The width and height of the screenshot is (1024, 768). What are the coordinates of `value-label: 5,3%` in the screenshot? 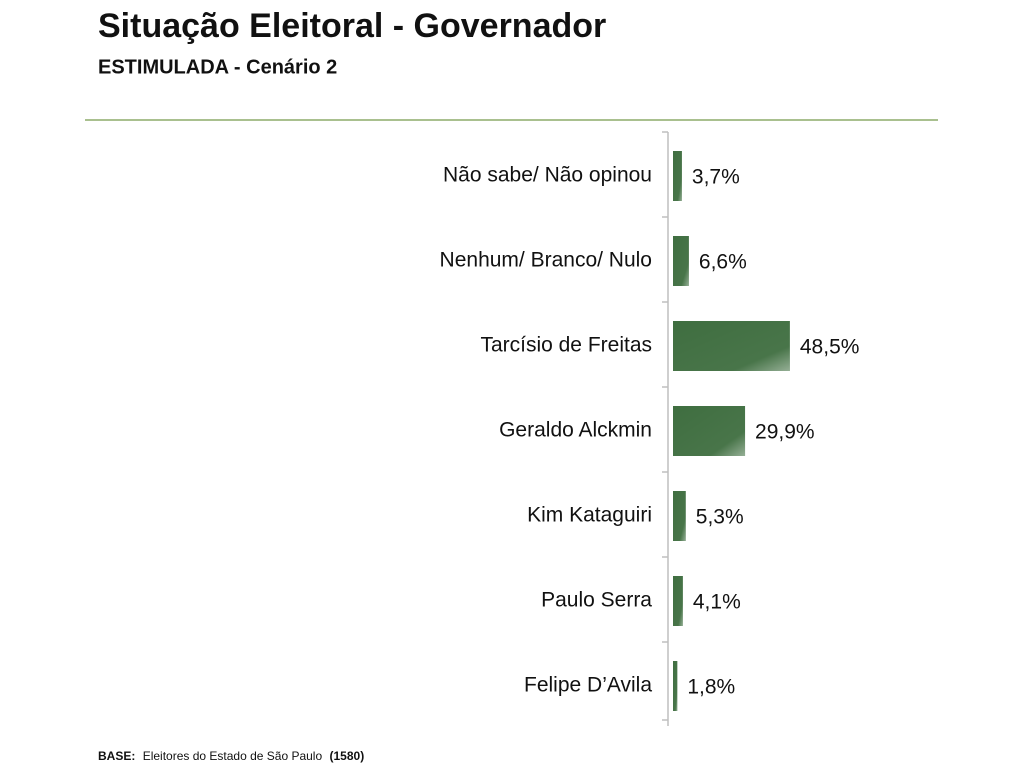 It's located at (720, 517).